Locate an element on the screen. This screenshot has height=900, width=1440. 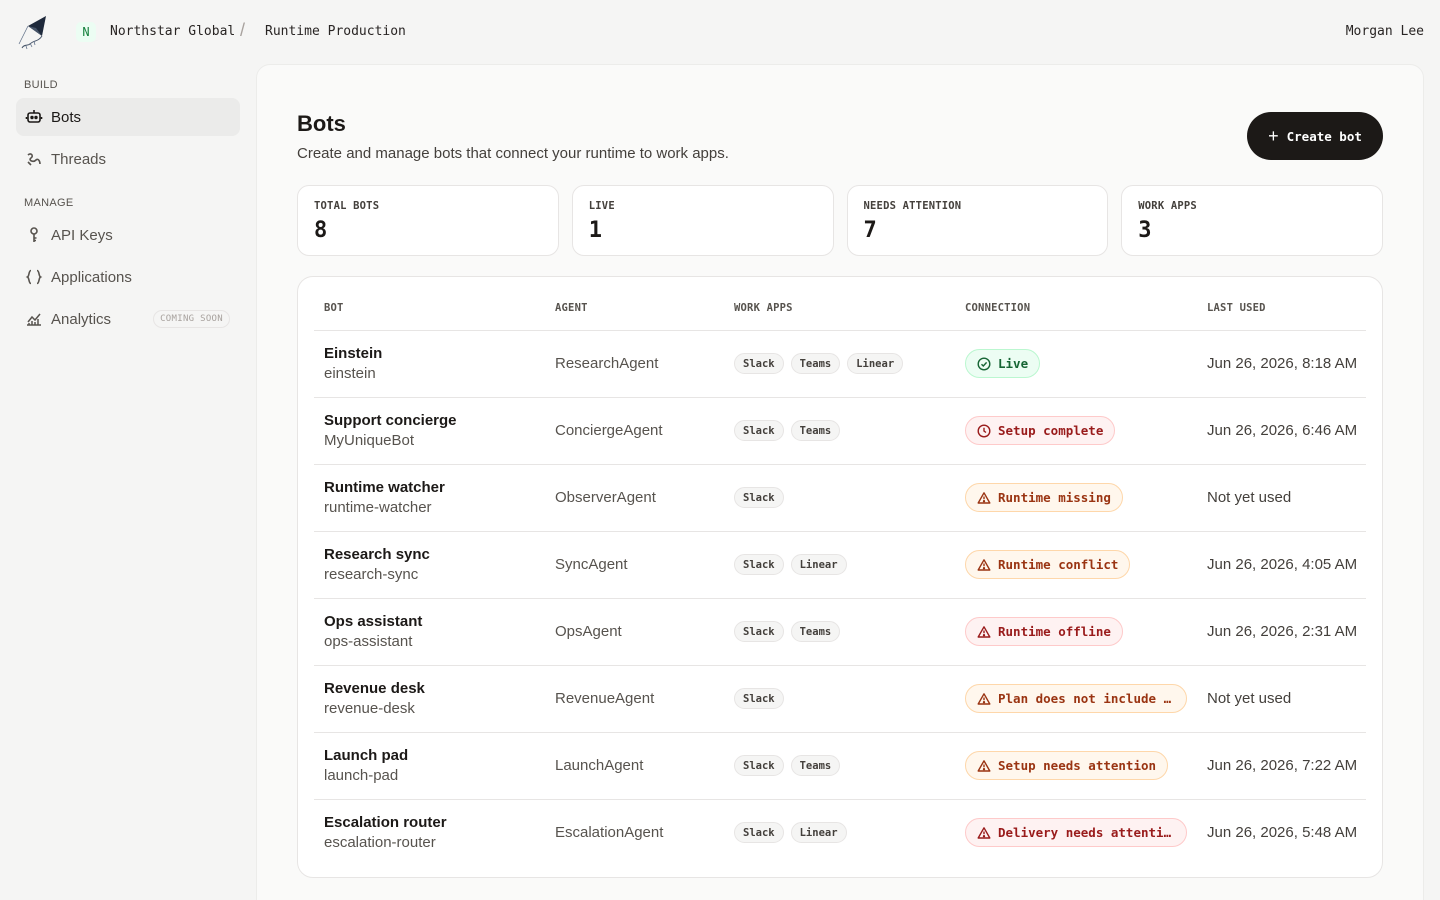
bot-name: Support concierge is located at coordinates (390, 420).